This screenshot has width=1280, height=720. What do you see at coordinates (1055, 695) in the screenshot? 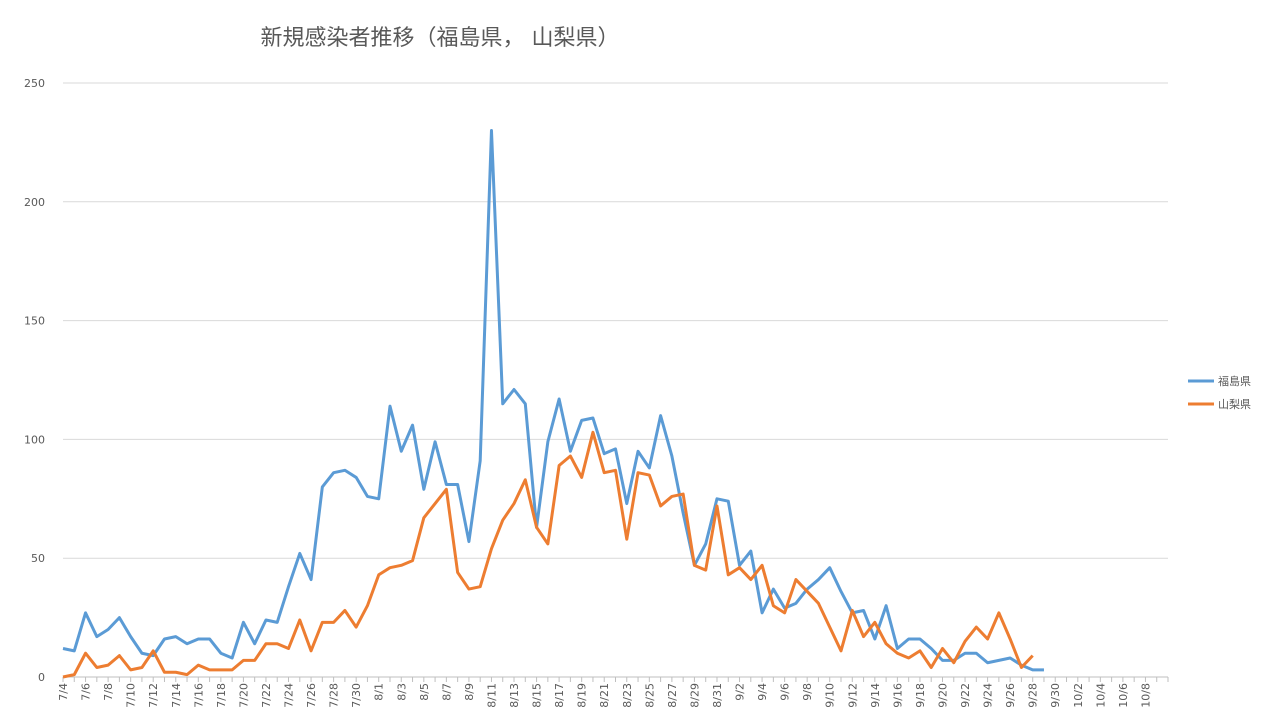
I see `x-tick-label: 9/30` at bounding box center [1055, 695].